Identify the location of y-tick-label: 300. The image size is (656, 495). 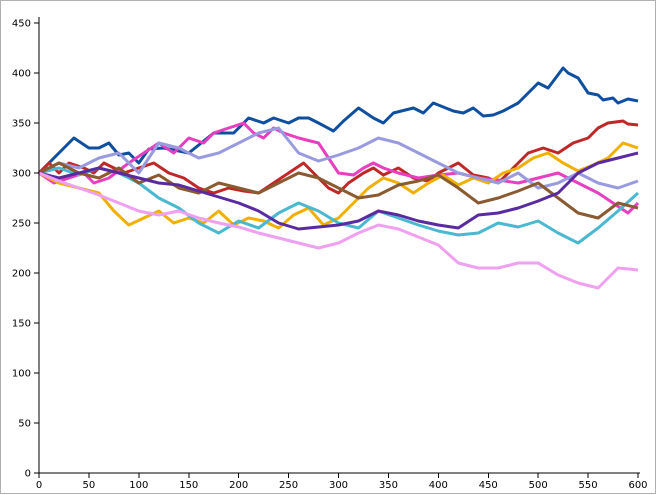
(21, 174).